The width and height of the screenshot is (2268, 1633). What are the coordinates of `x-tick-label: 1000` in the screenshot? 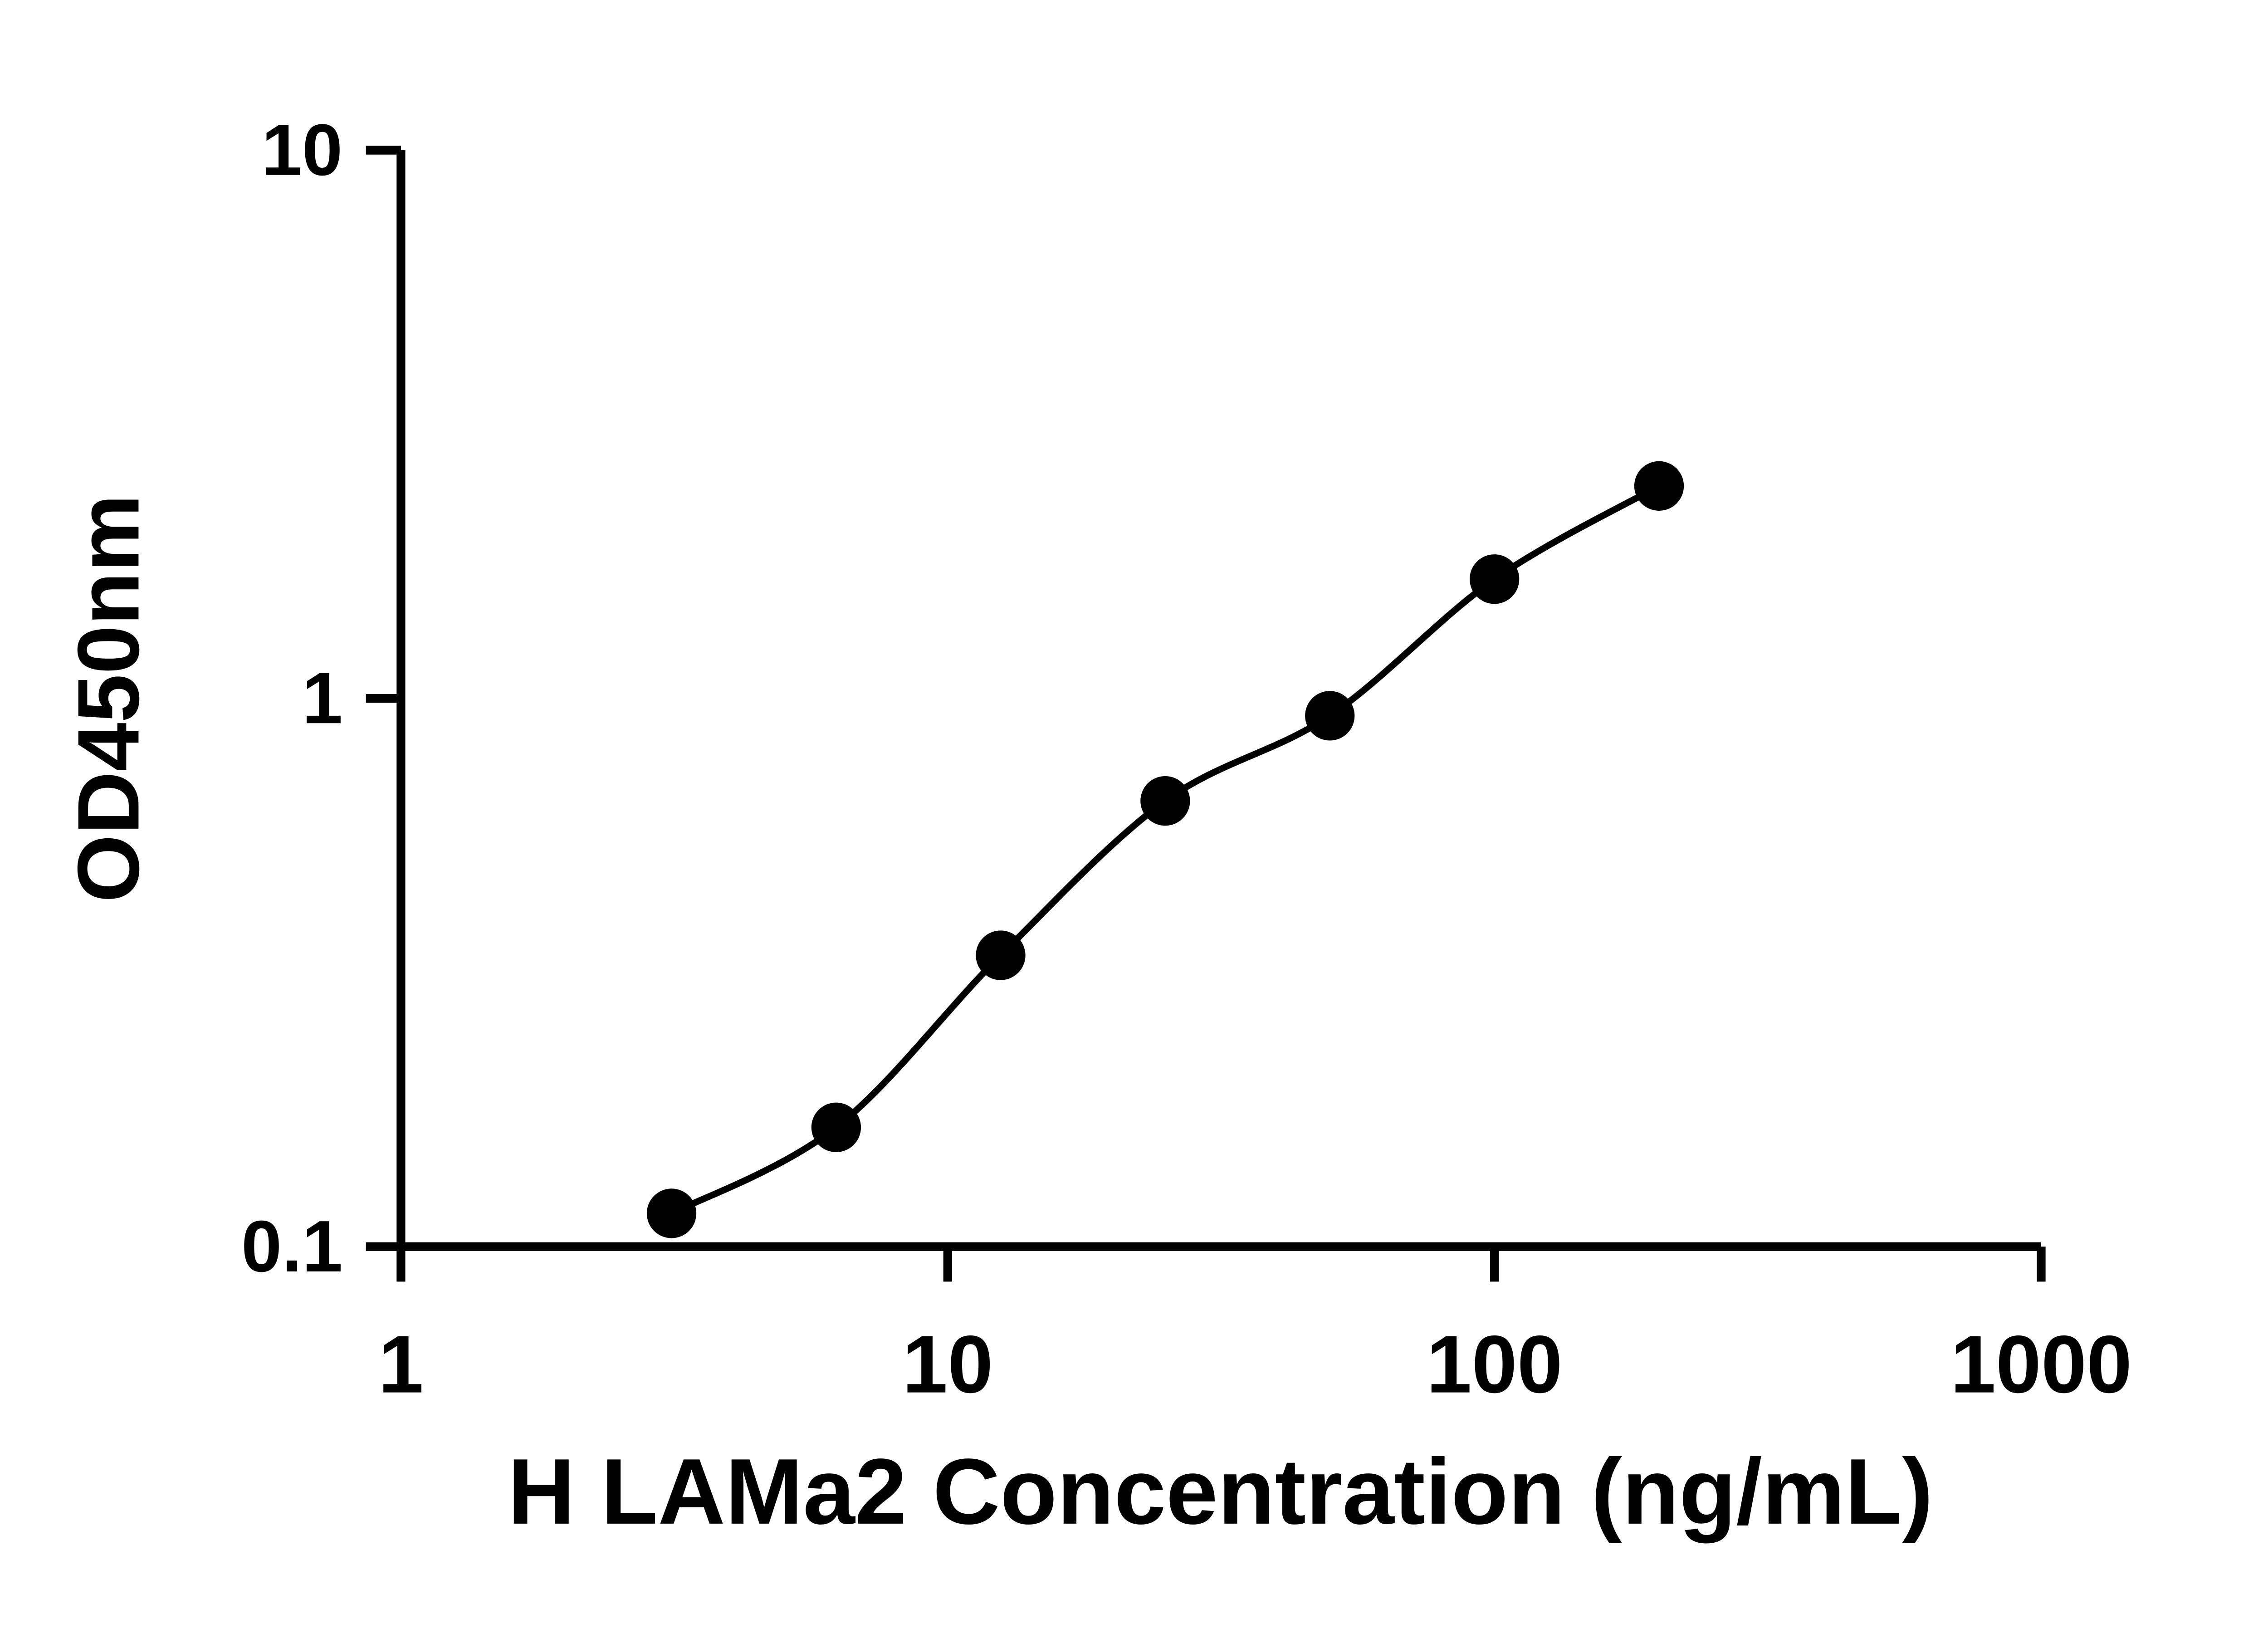 It's located at (2041, 1364).